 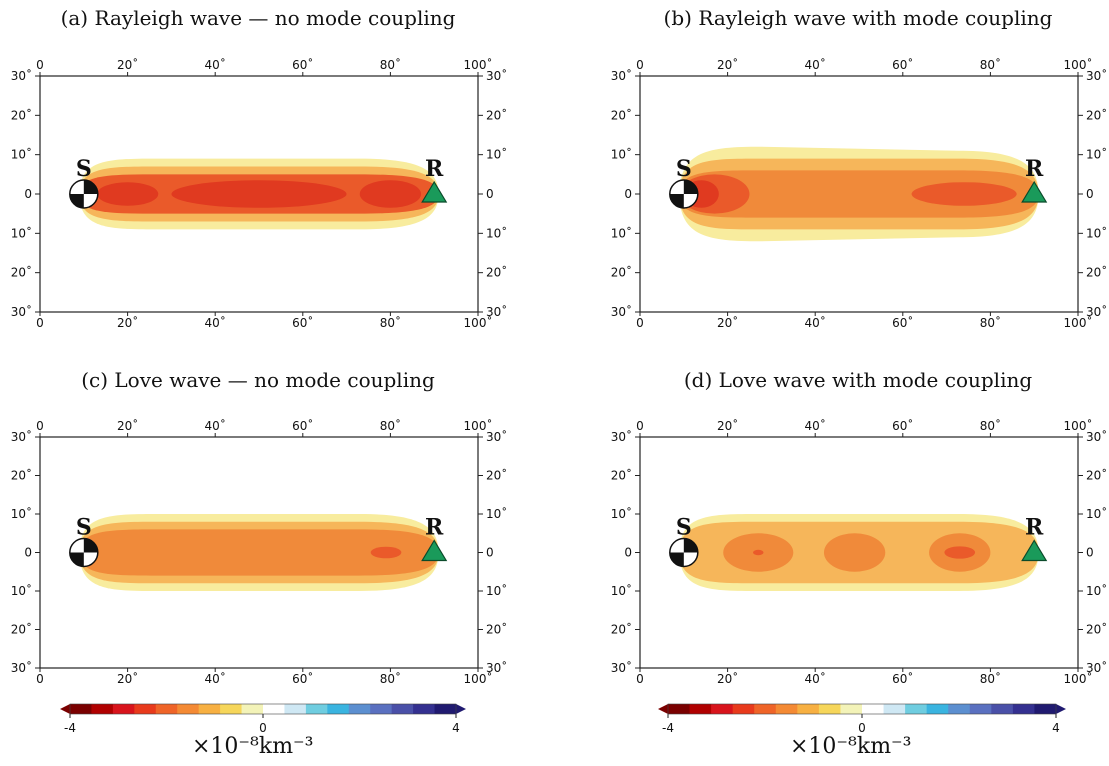 What do you see at coordinates (727, 425) in the screenshot?
I see `x-tick-label-top: 20˚` at bounding box center [727, 425].